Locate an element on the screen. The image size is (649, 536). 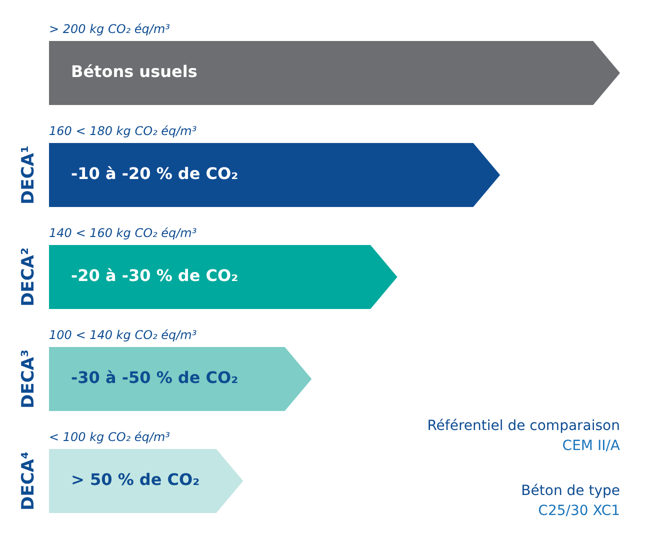
annotation: 100 < 140 kg CO₂ éq/m³ is located at coordinates (123, 335).